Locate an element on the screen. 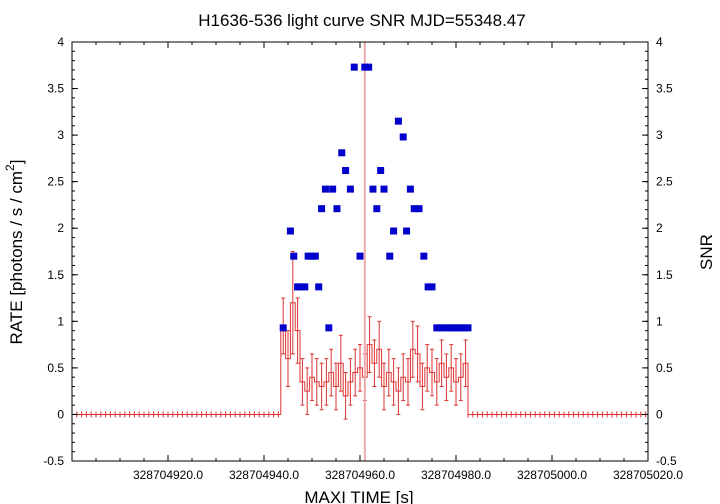  chart-title: H1636-536 light curve SNR MJD=55348.47 is located at coordinates (361, 20).